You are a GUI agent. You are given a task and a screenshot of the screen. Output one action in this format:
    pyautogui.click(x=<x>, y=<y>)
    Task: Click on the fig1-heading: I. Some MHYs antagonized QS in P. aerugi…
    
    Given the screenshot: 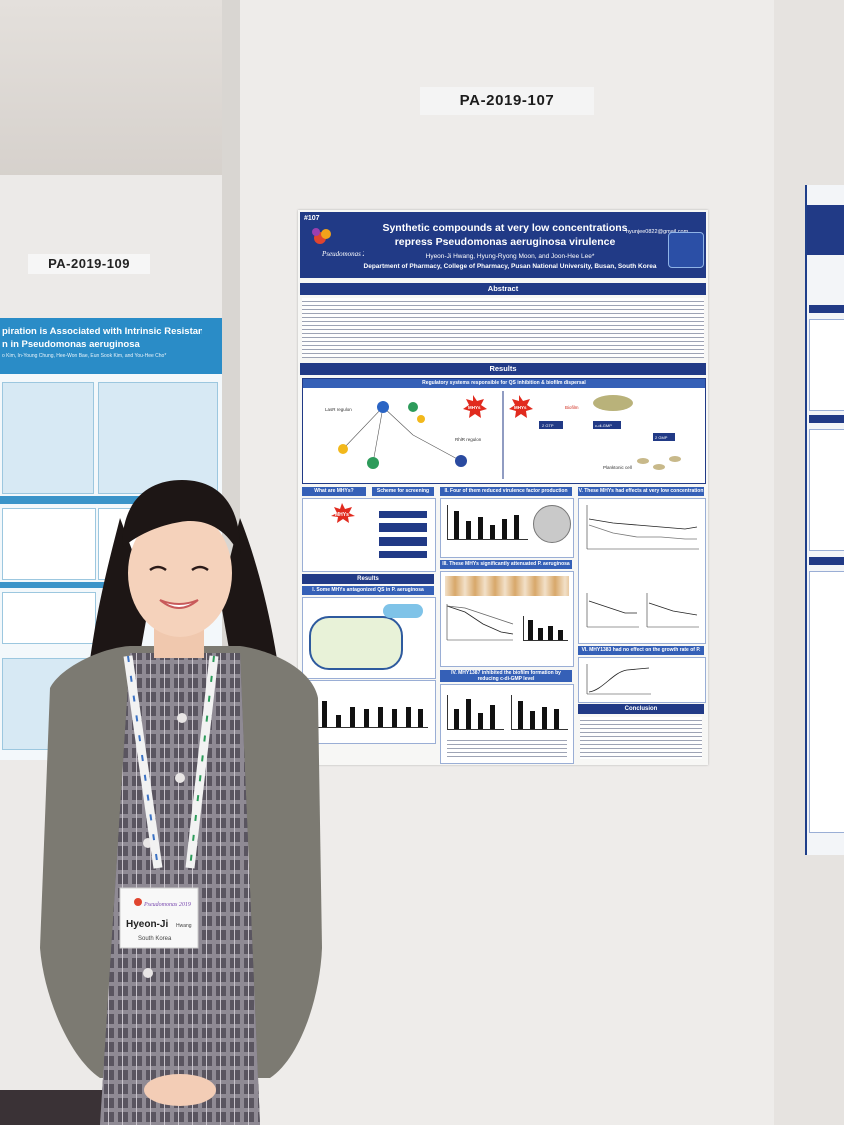 What is the action you would take?
    pyautogui.click(x=368, y=590)
    